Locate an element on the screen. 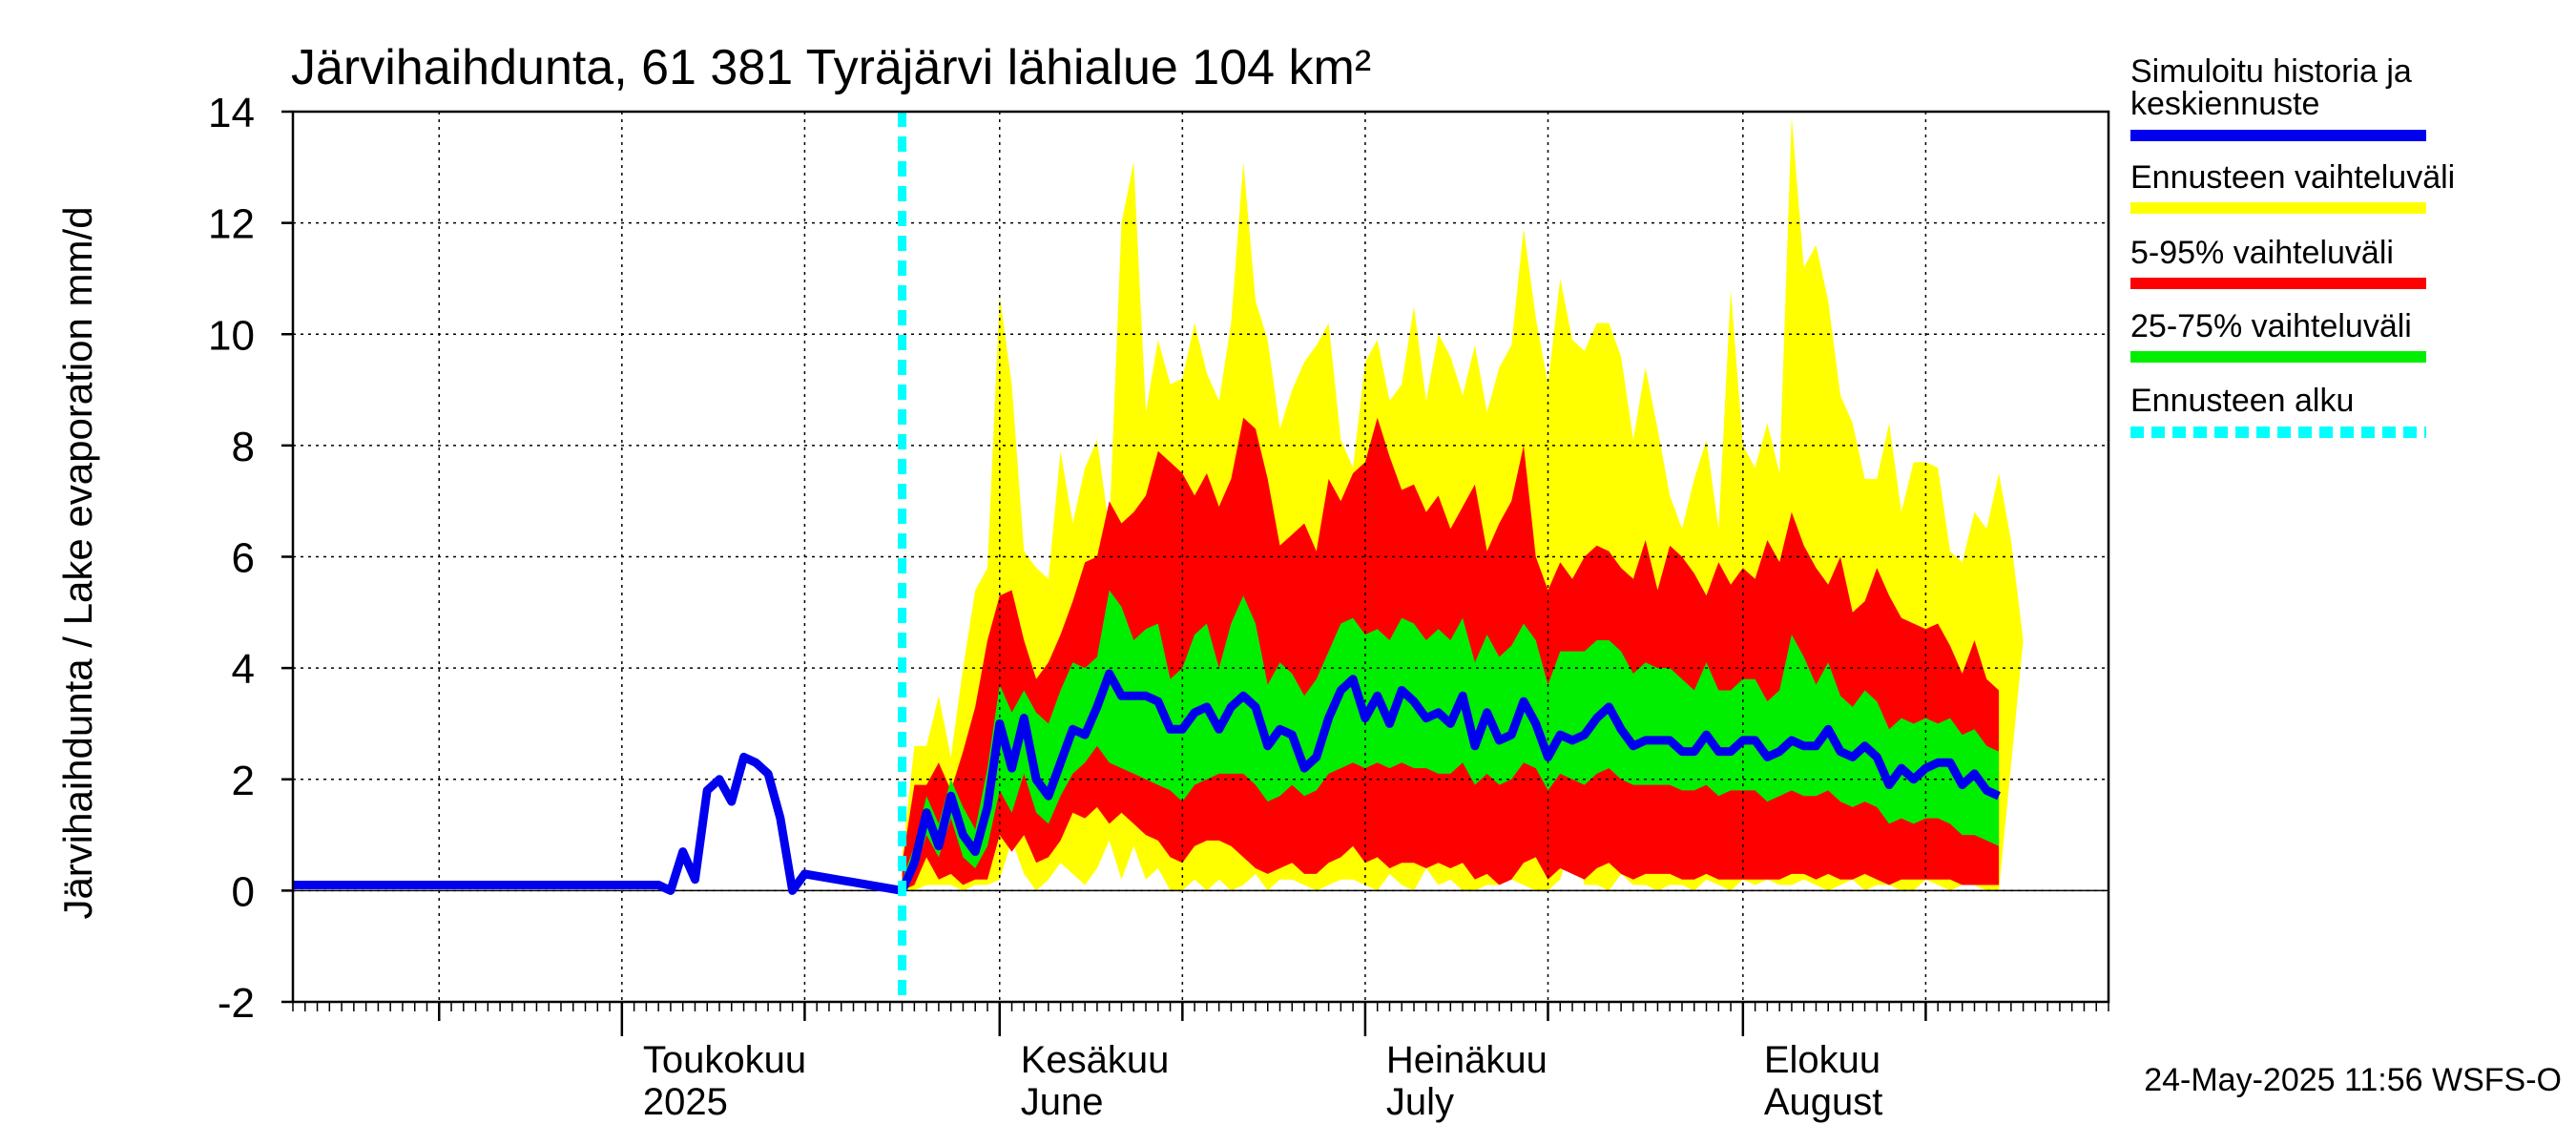 The height and width of the screenshot is (1145, 2576). timestamp: 24-May-2025 11:56 WSFS-O is located at coordinates (2353, 1080).